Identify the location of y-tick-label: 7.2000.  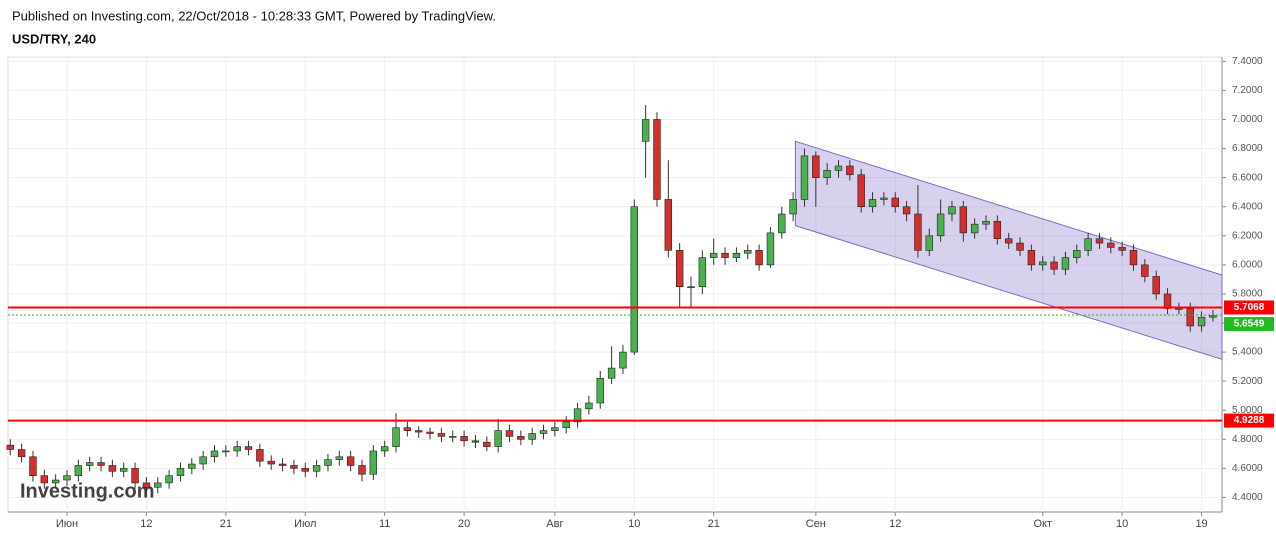
(1247, 90).